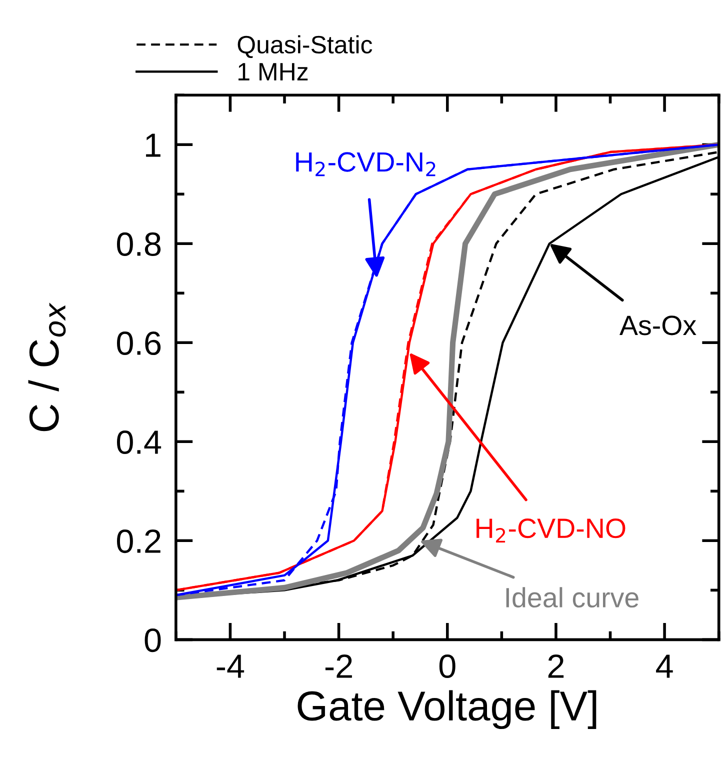 The width and height of the screenshot is (721, 767). What do you see at coordinates (551, 530) in the screenshot?
I see `annotation: H$_{2}$-CVD-NO` at bounding box center [551, 530].